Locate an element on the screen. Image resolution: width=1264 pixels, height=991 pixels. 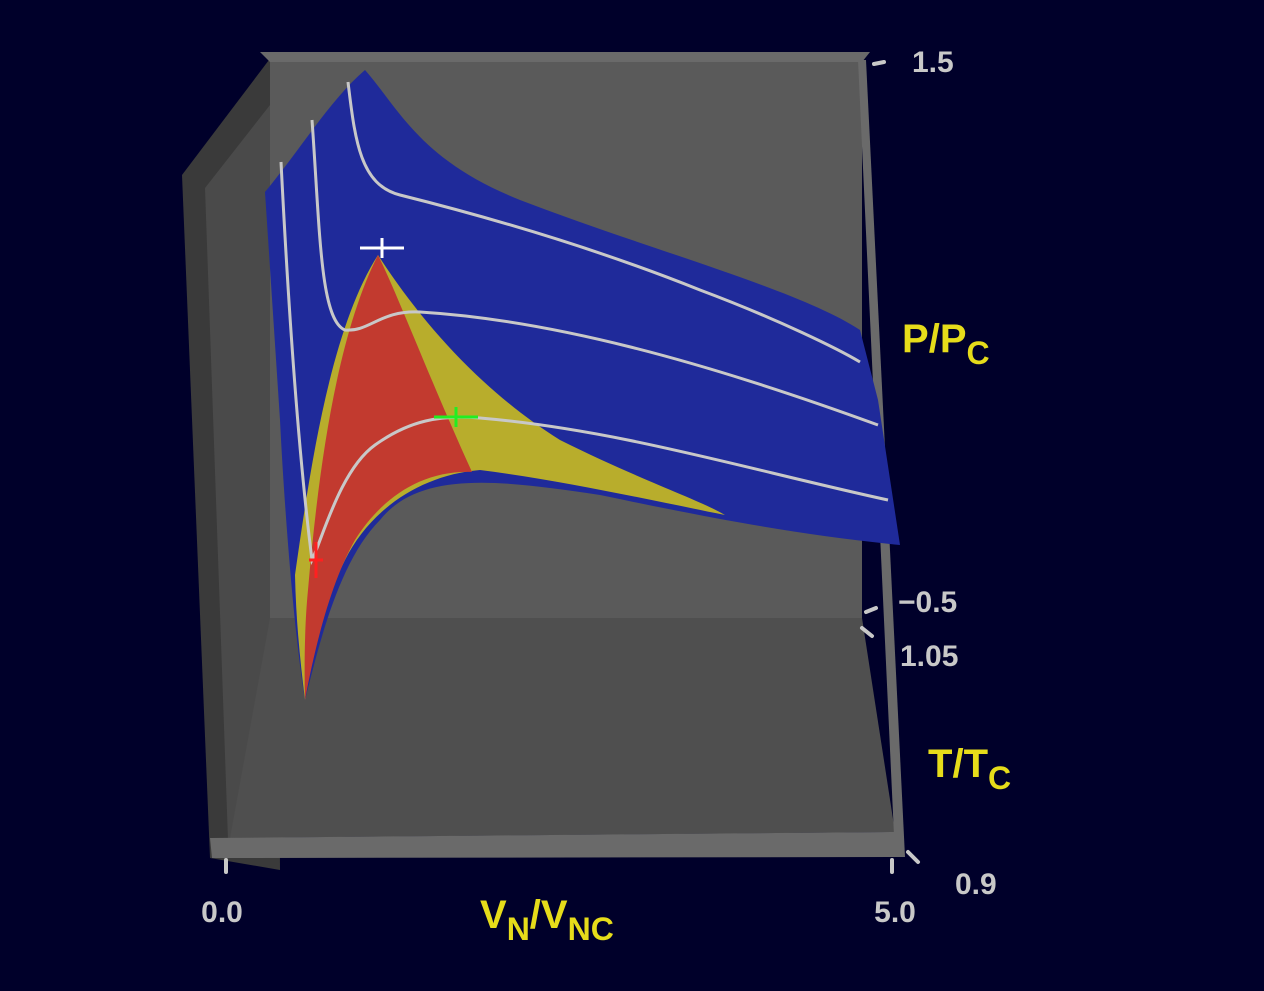
critical-point is located at coordinates (382, 248).